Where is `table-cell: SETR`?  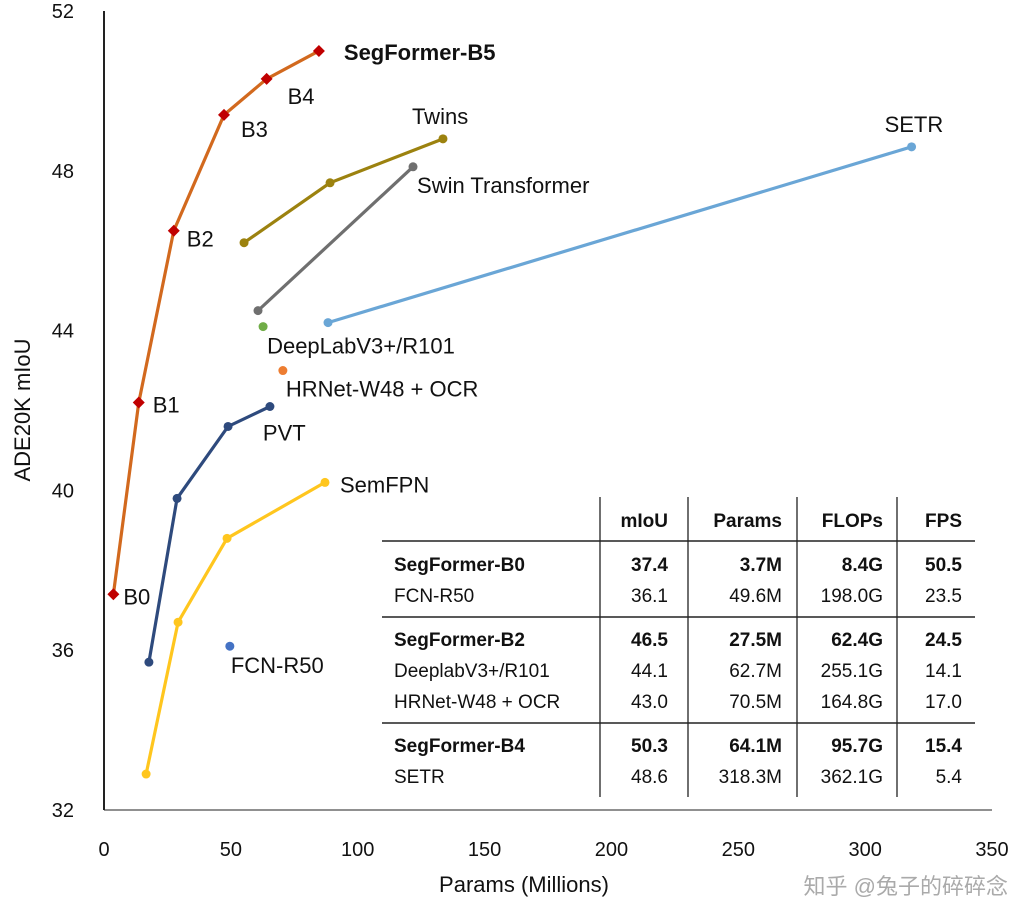 table-cell: SETR is located at coordinates (419, 777).